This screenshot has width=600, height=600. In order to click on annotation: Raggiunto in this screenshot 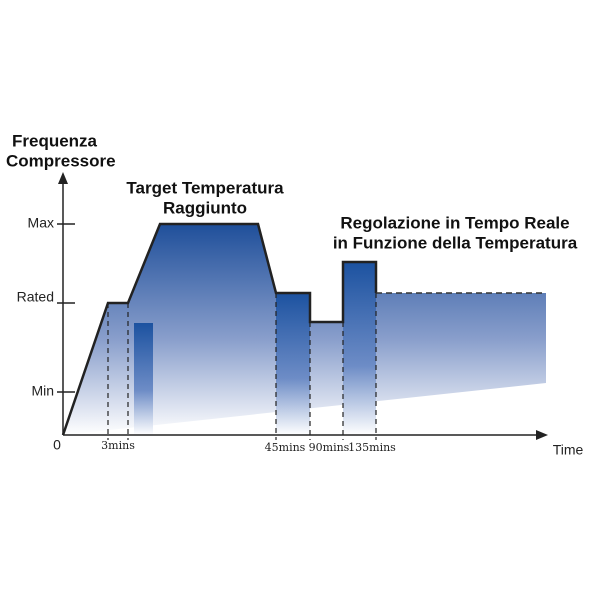, I will do `click(205, 207)`.